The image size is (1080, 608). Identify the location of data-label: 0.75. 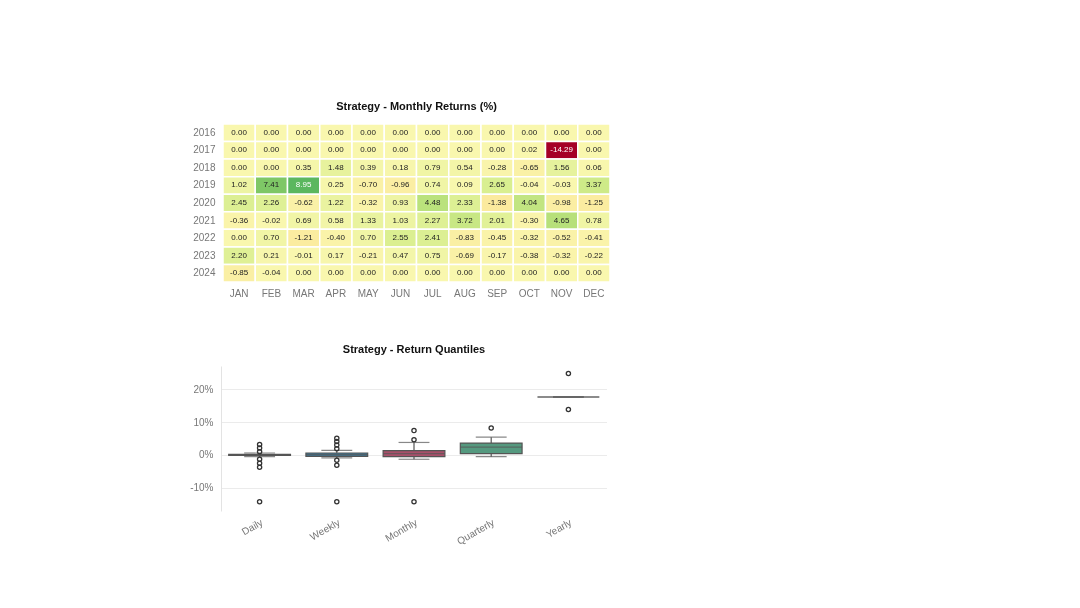
(432, 255).